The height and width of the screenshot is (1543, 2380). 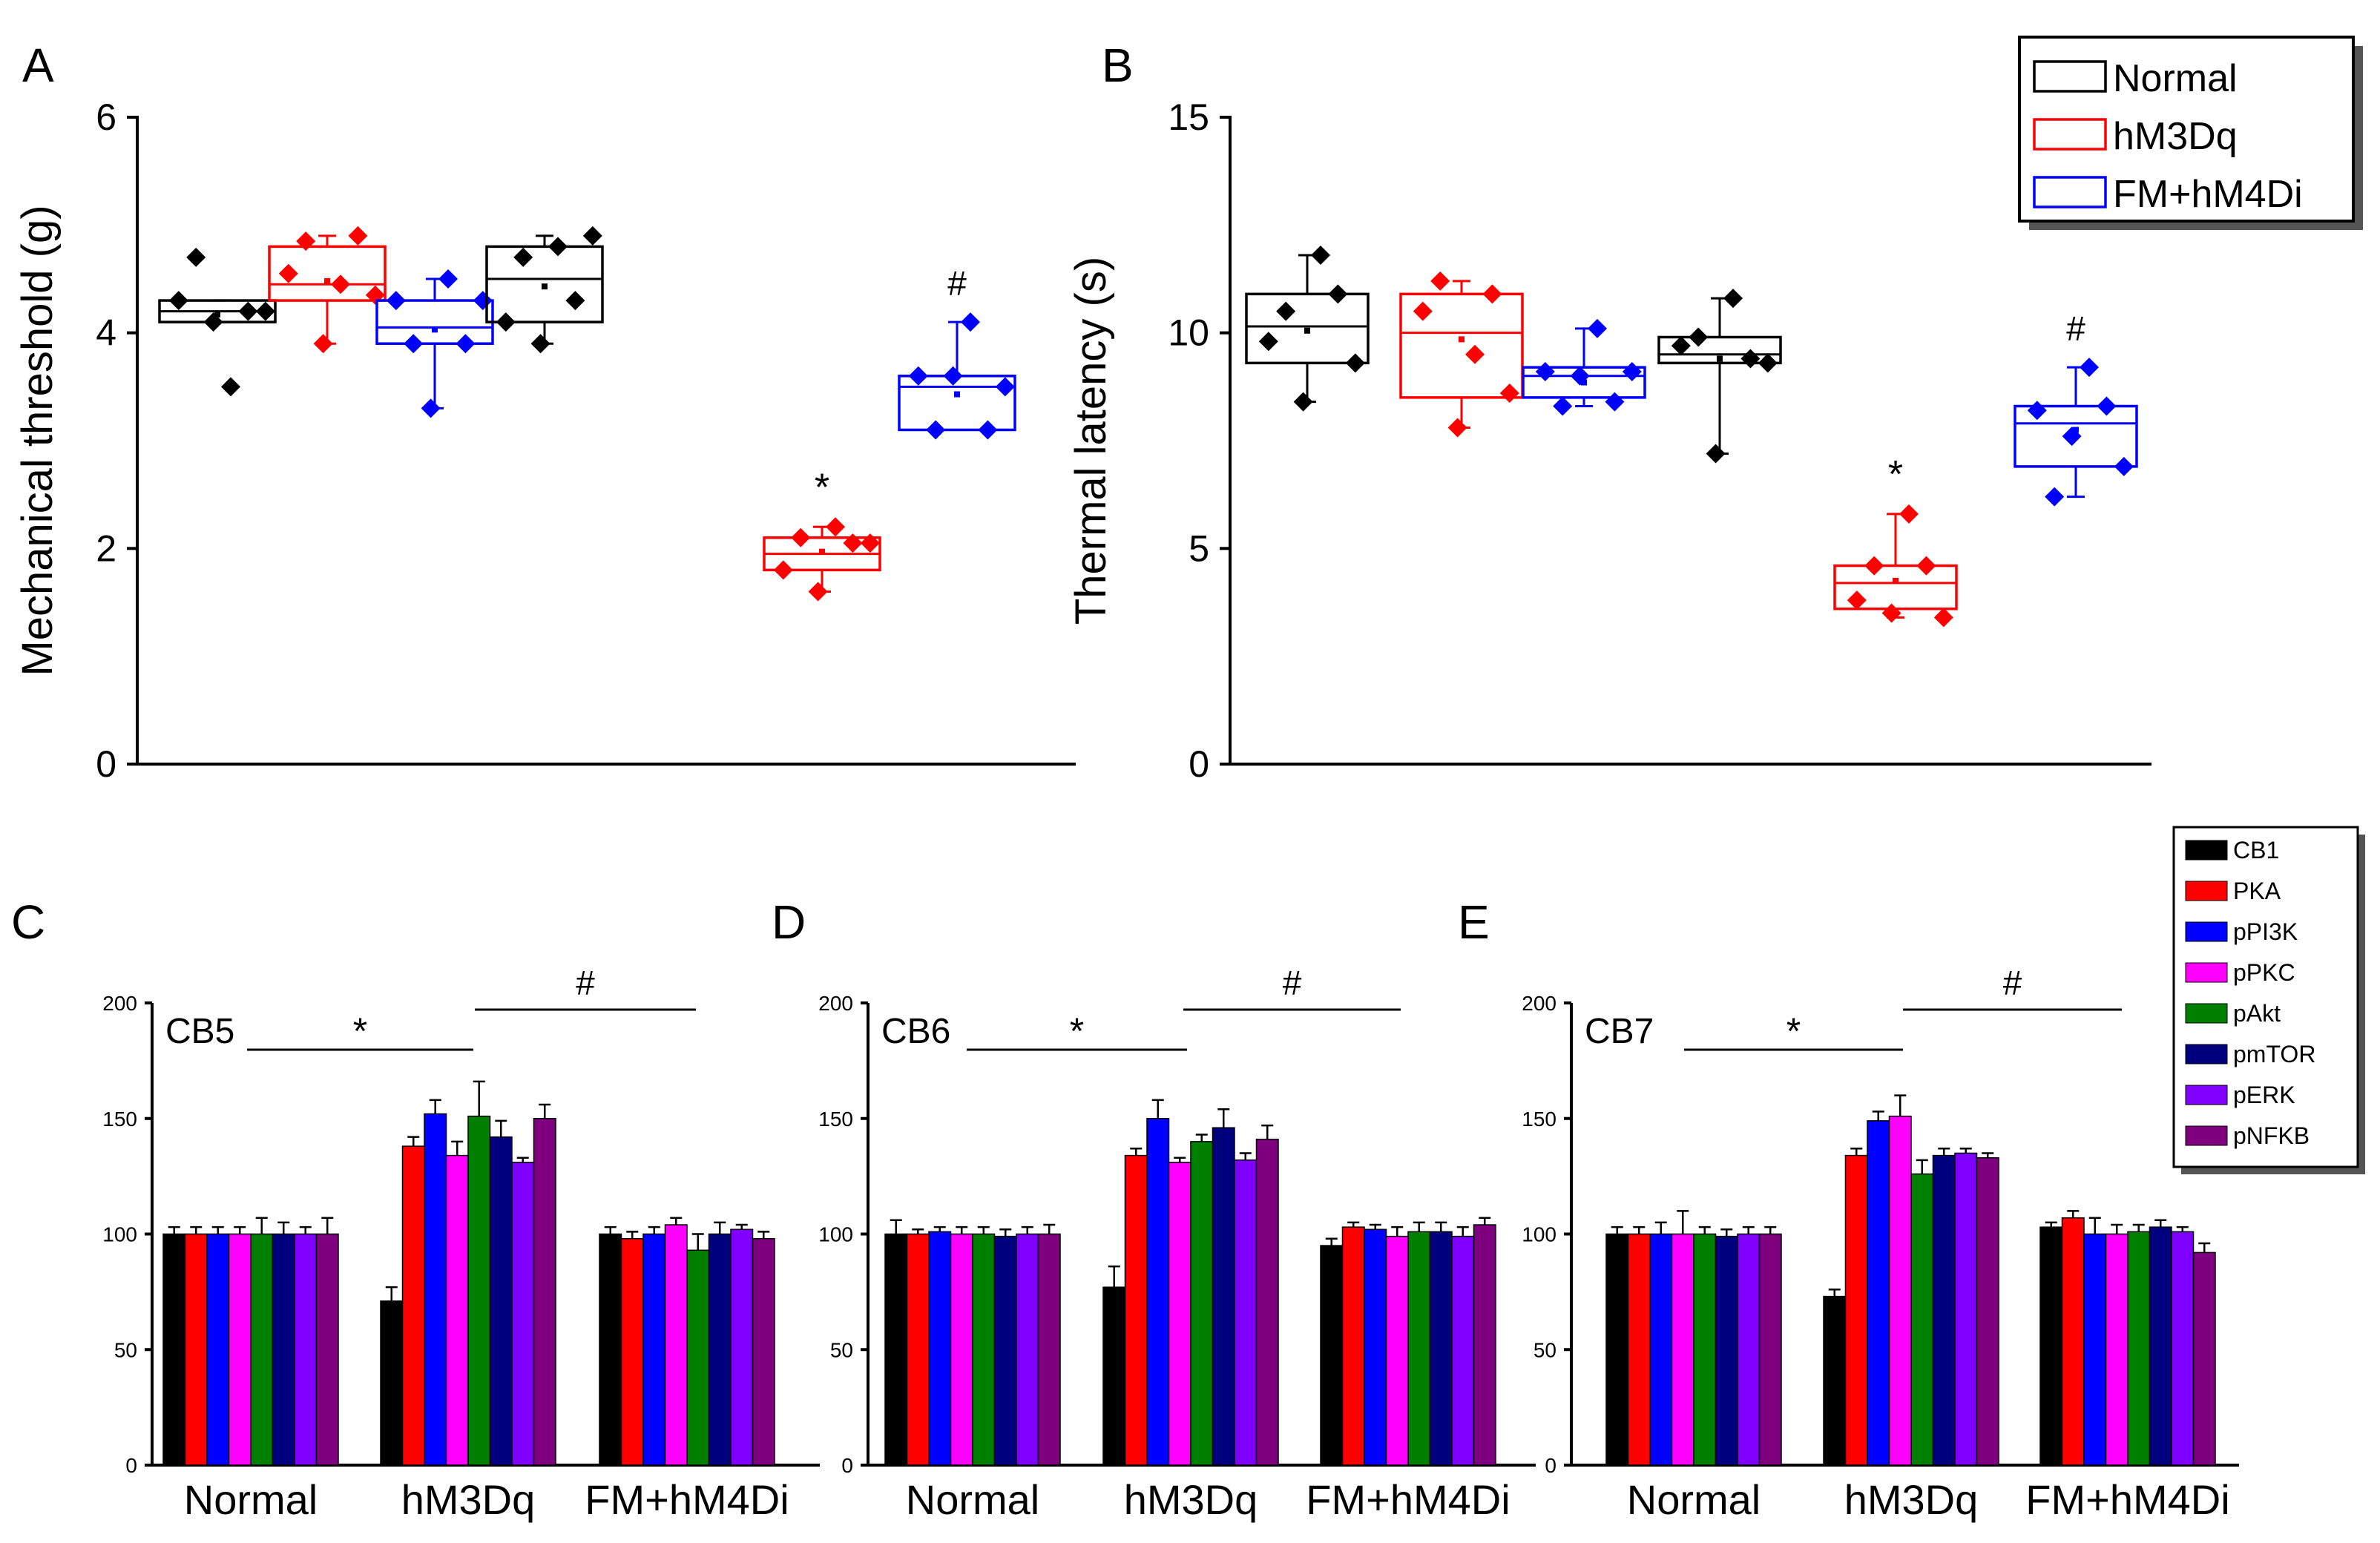 I want to click on y-tick-label: 4, so click(x=106, y=333).